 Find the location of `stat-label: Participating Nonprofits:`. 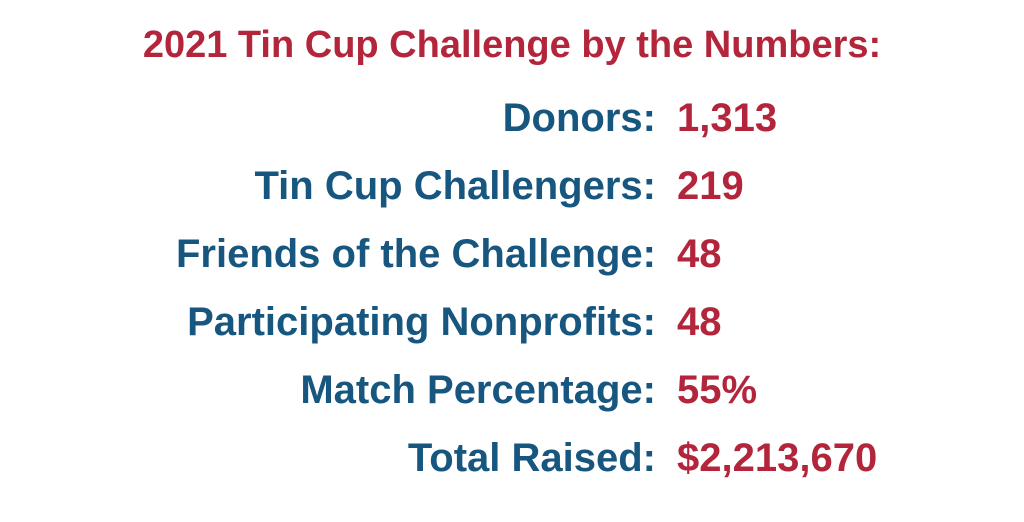

stat-label: Participating Nonprofits: is located at coordinates (421, 322).